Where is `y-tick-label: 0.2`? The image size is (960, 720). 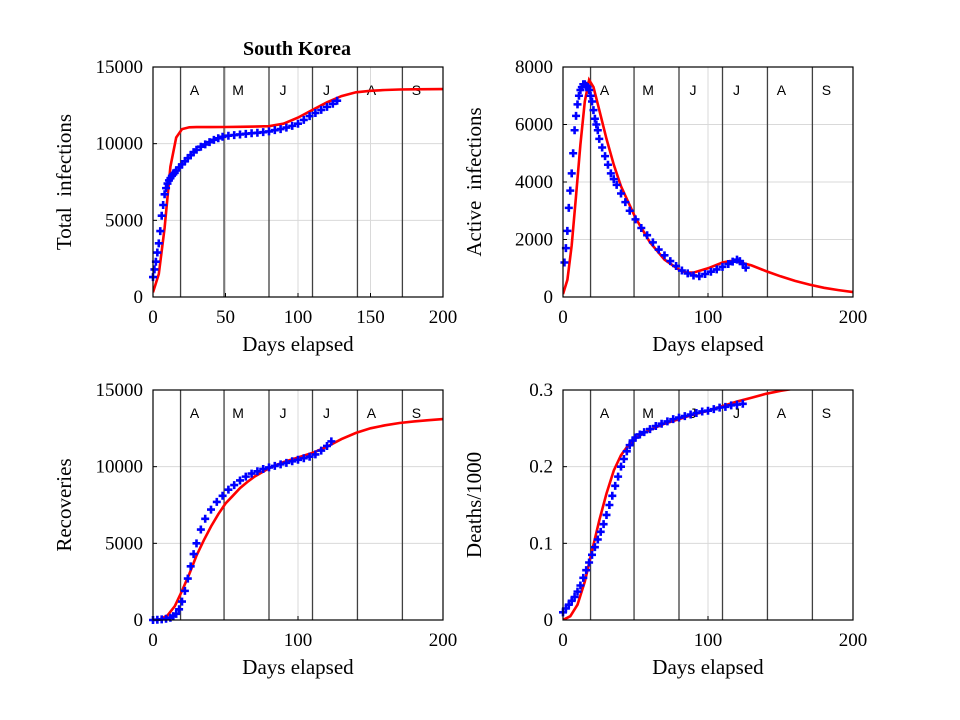
y-tick-label: 0.2 is located at coordinates (541, 467).